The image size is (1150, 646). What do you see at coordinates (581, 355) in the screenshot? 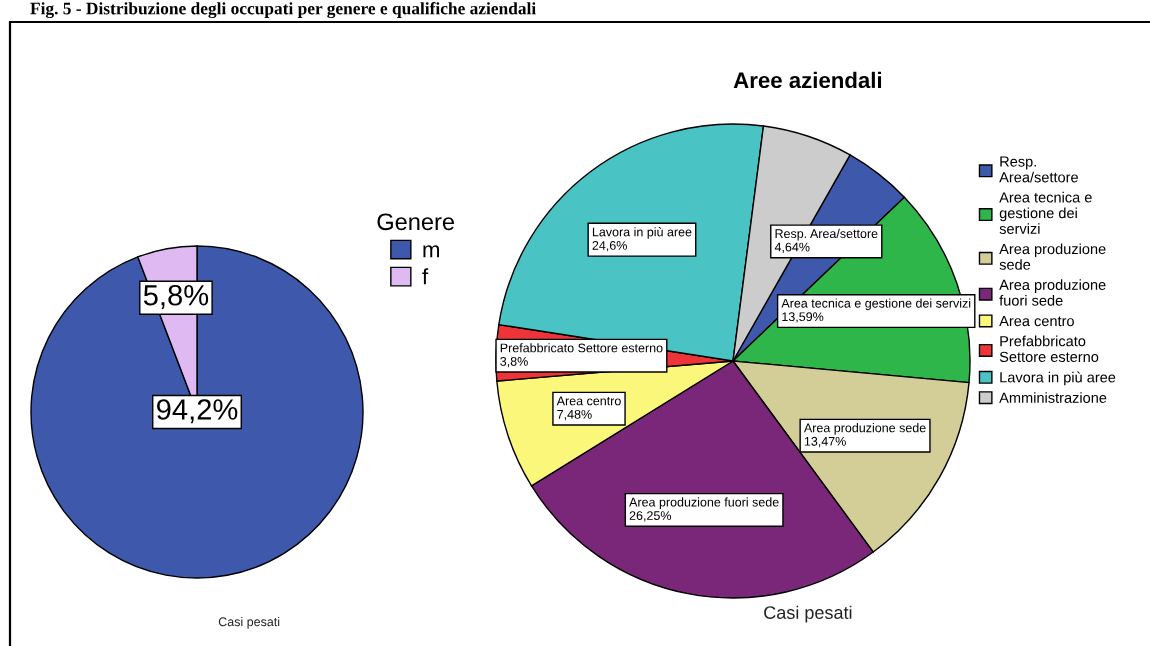
I see `data-label: Prefabbricato Settore esterno 3,8%` at bounding box center [581, 355].